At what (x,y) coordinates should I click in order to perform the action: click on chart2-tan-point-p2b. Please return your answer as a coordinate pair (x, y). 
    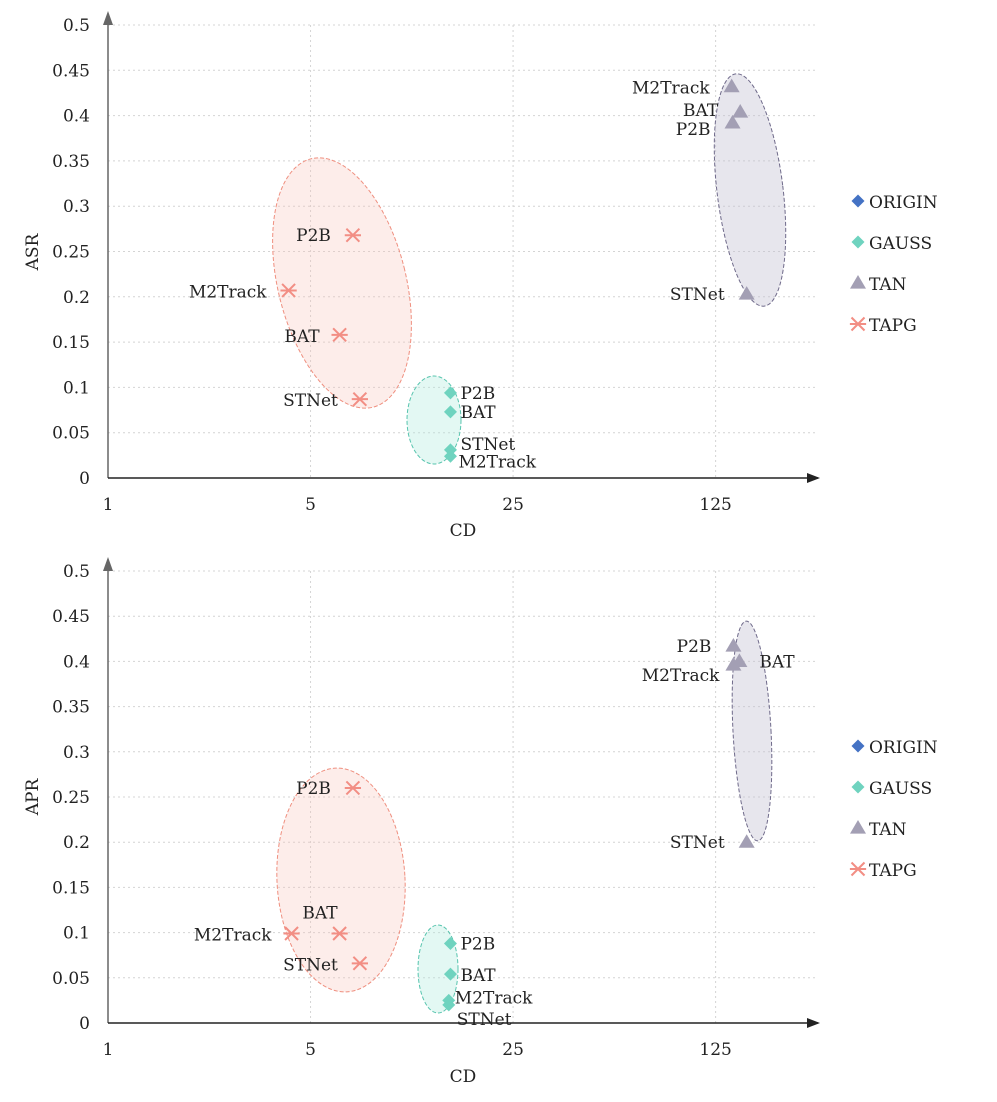
    Looking at the image, I should click on (733, 645).